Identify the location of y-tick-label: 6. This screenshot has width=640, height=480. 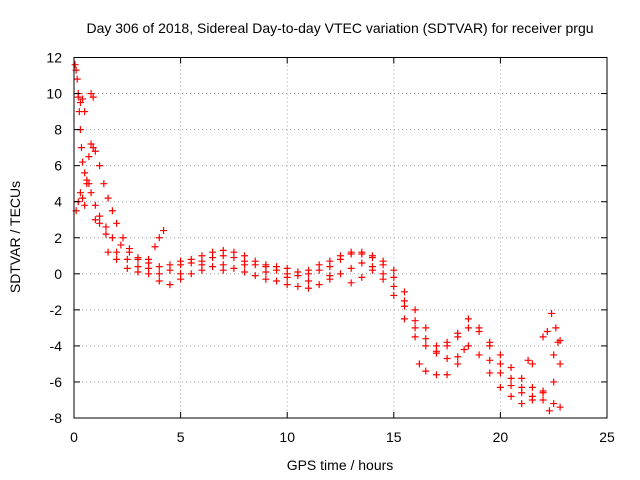
(58, 166).